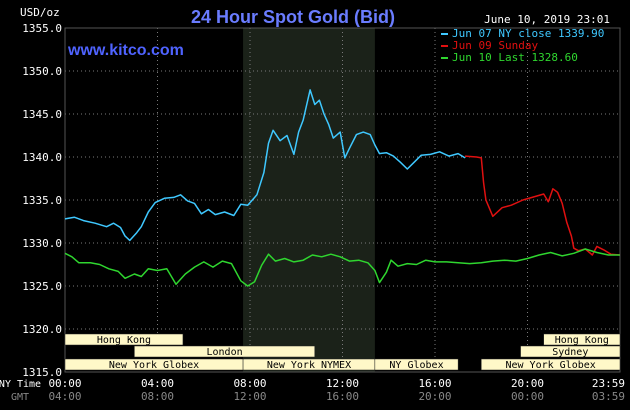 Image resolution: width=630 pixels, height=410 pixels. I want to click on y-tick-label: 1350.0, so click(42, 71).